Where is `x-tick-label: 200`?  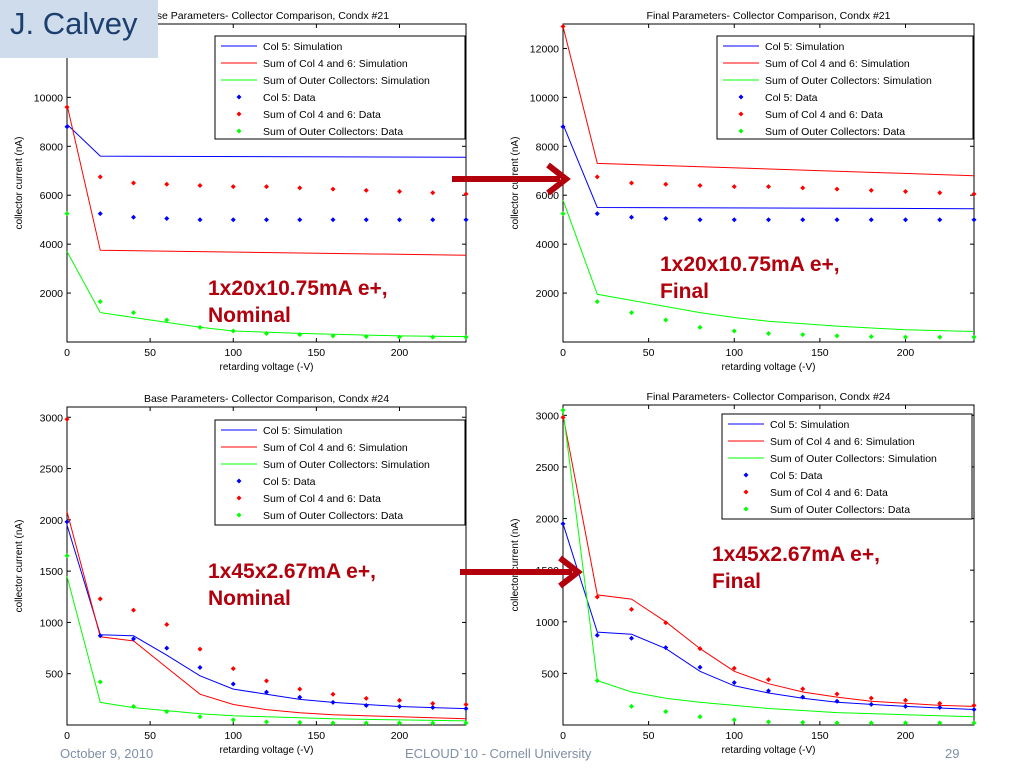 x-tick-label: 200 is located at coordinates (906, 736).